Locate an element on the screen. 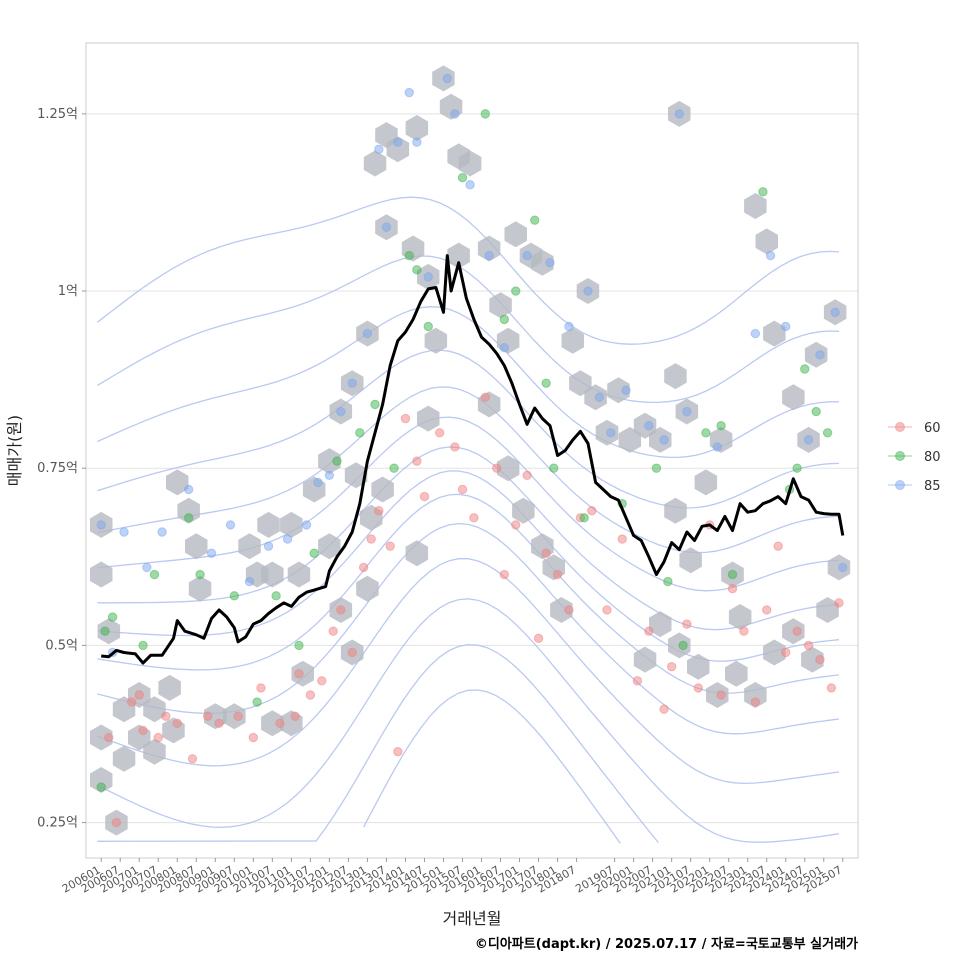 This screenshot has height=960, width=960. x-axis-title: 거래년월 is located at coordinates (472, 918).